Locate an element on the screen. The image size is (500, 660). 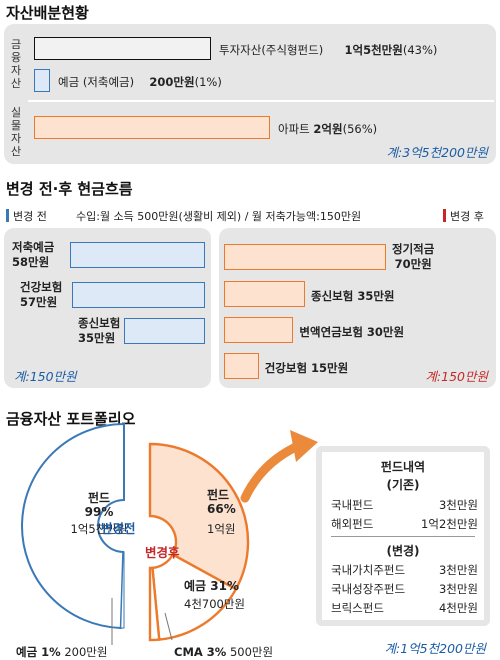
bar-label-deposit: 예금 (저축예금) 200만원(1%) is located at coordinates (140, 82).